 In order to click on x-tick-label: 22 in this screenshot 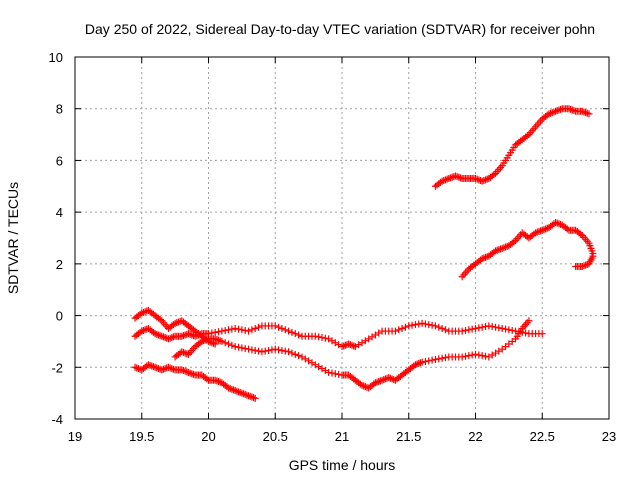, I will do `click(475, 436)`.